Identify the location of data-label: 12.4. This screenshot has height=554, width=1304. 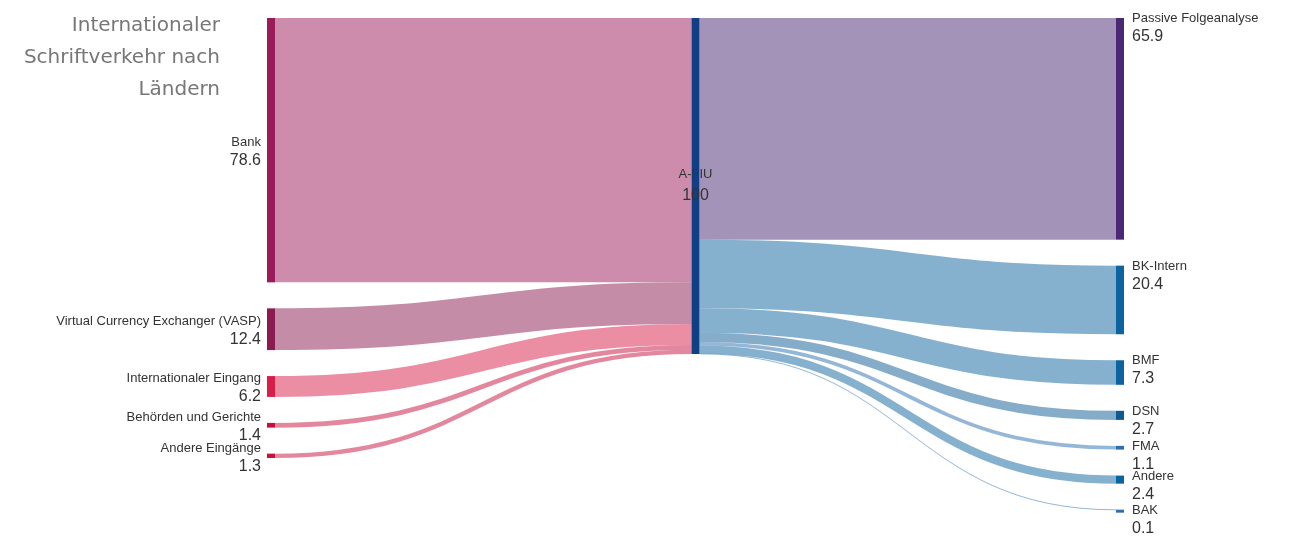
(245, 339).